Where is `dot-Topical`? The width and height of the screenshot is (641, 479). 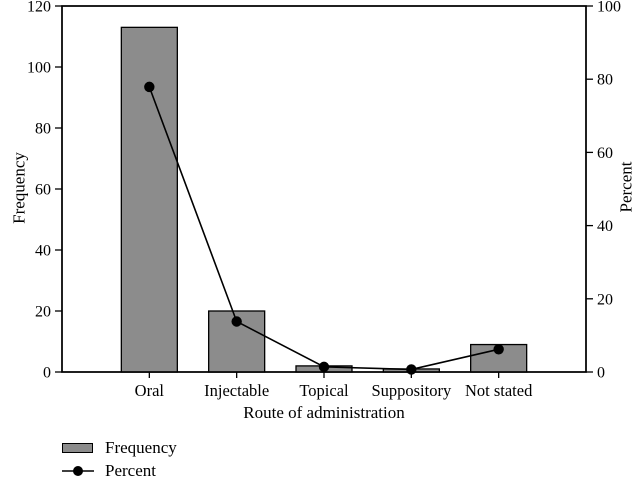
dot-Topical is located at coordinates (324, 367).